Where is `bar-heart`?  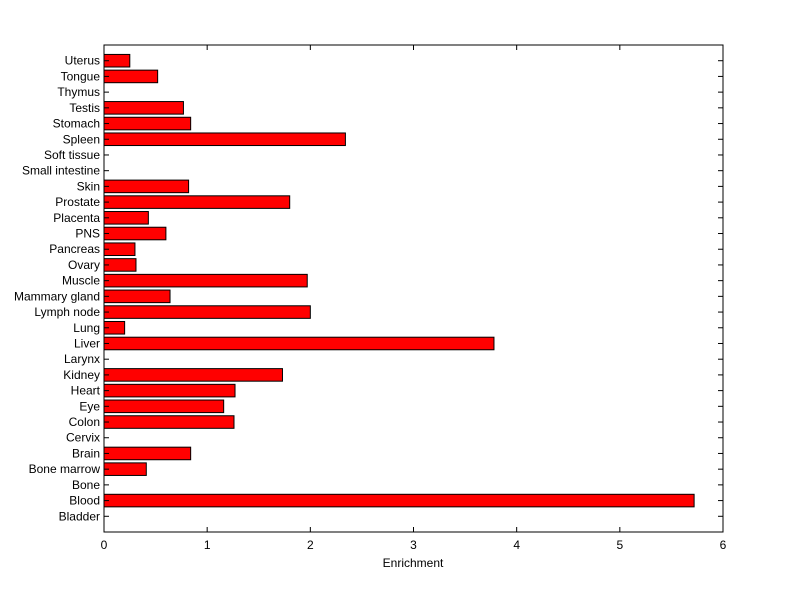 bar-heart is located at coordinates (169, 390).